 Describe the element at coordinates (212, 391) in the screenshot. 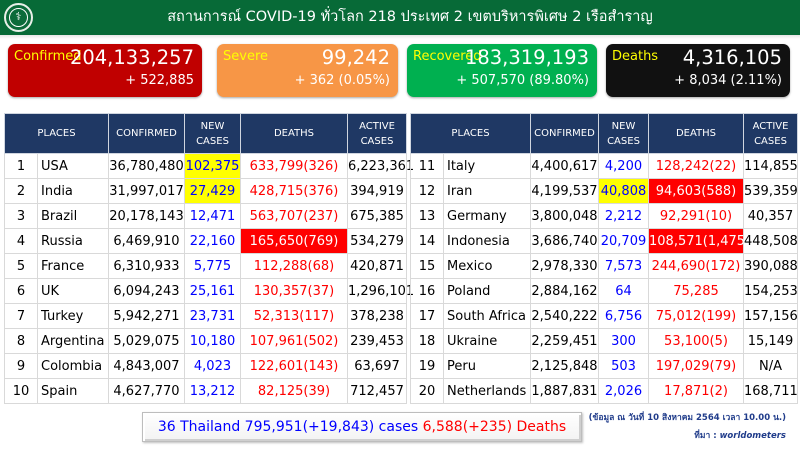

I see `new-cases-cell: 13,212` at that location.